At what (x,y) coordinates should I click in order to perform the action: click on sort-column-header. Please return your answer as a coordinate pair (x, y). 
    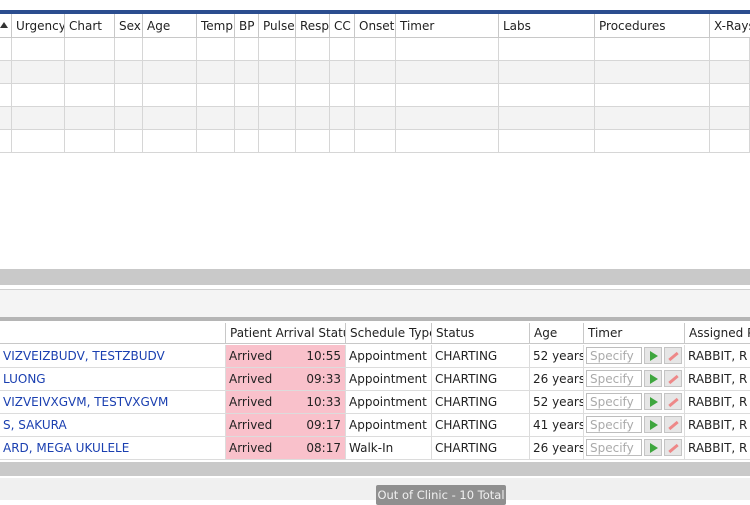
    Looking at the image, I should click on (6, 26).